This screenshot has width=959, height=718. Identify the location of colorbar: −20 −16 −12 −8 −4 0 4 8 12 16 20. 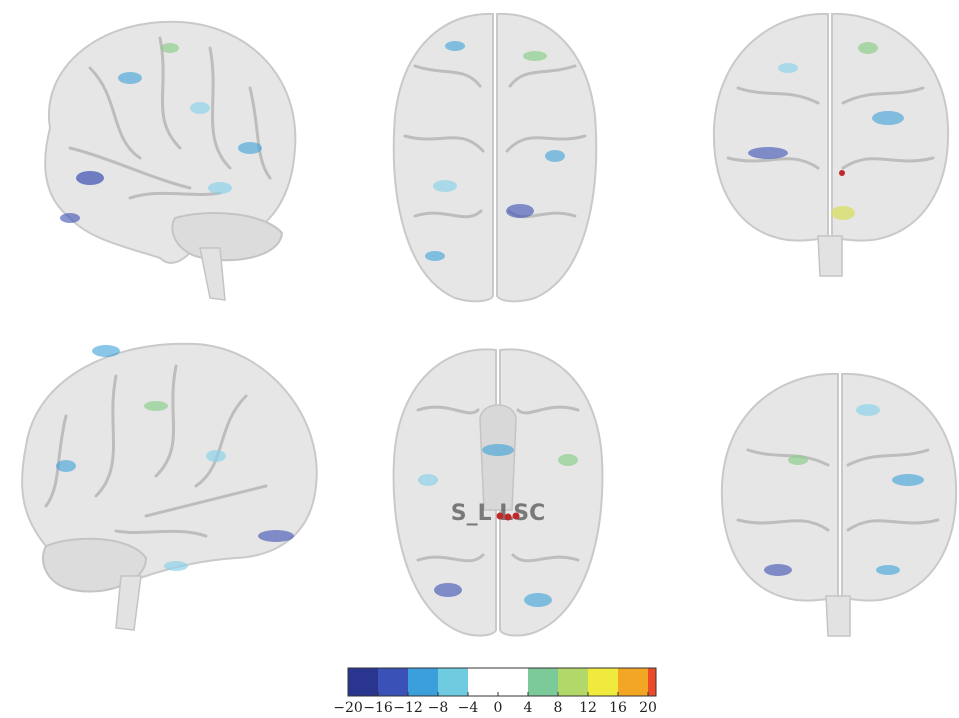
(507, 691).